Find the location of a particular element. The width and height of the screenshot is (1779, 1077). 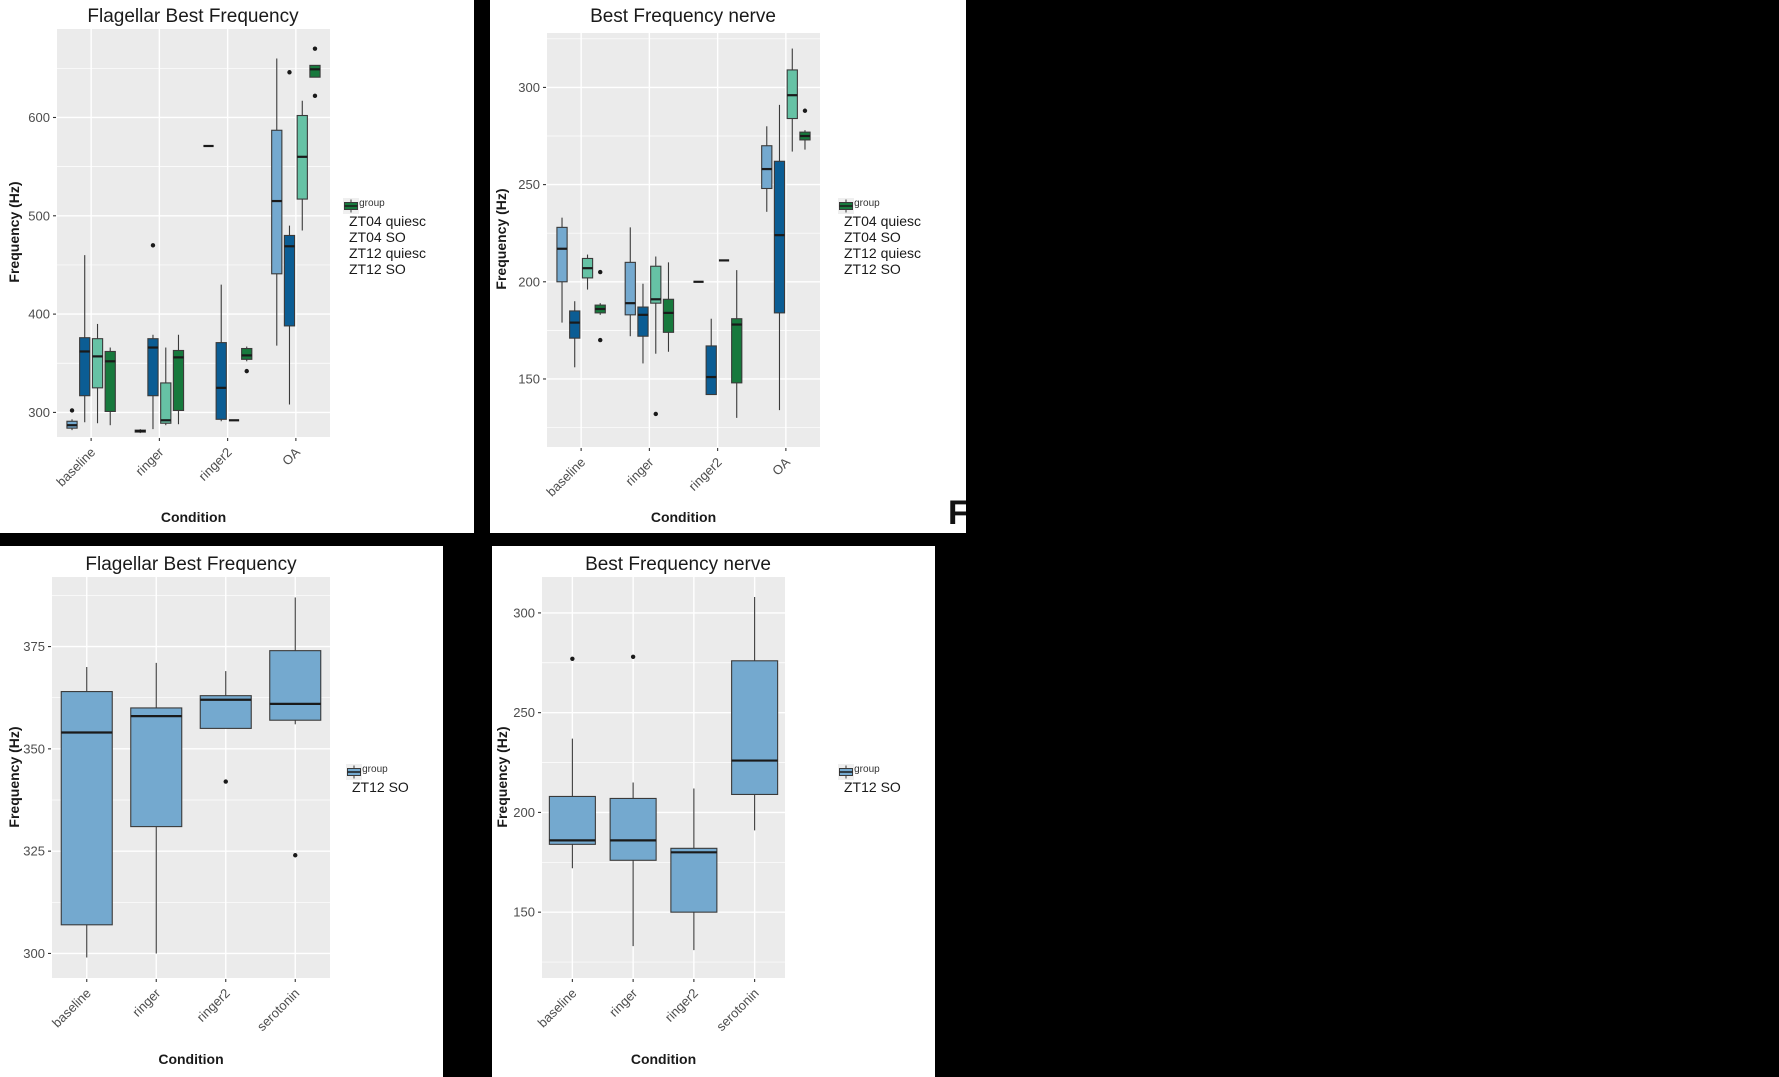

x-tick-label: serotonin is located at coordinates (278, 1010).